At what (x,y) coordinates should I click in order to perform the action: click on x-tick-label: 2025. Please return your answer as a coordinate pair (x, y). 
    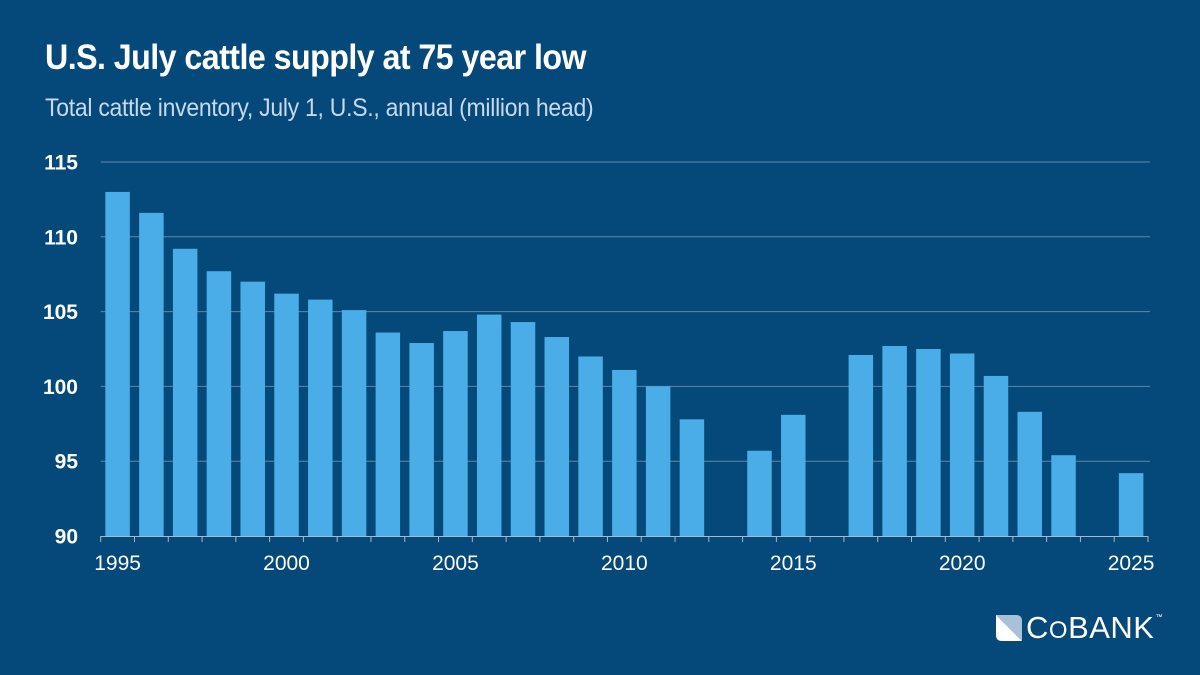
    Looking at the image, I should click on (1131, 563).